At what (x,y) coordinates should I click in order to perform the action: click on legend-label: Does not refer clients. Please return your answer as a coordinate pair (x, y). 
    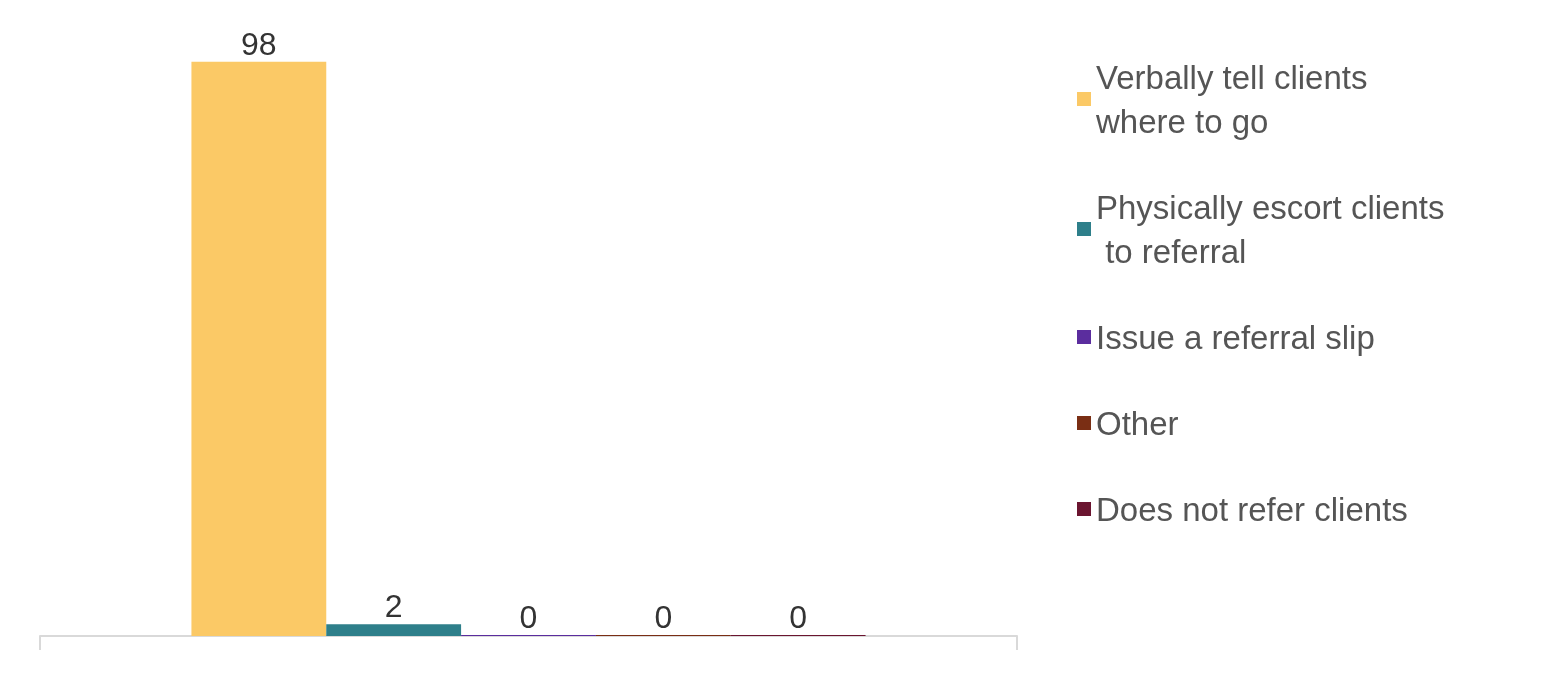
    Looking at the image, I should click on (1252, 509).